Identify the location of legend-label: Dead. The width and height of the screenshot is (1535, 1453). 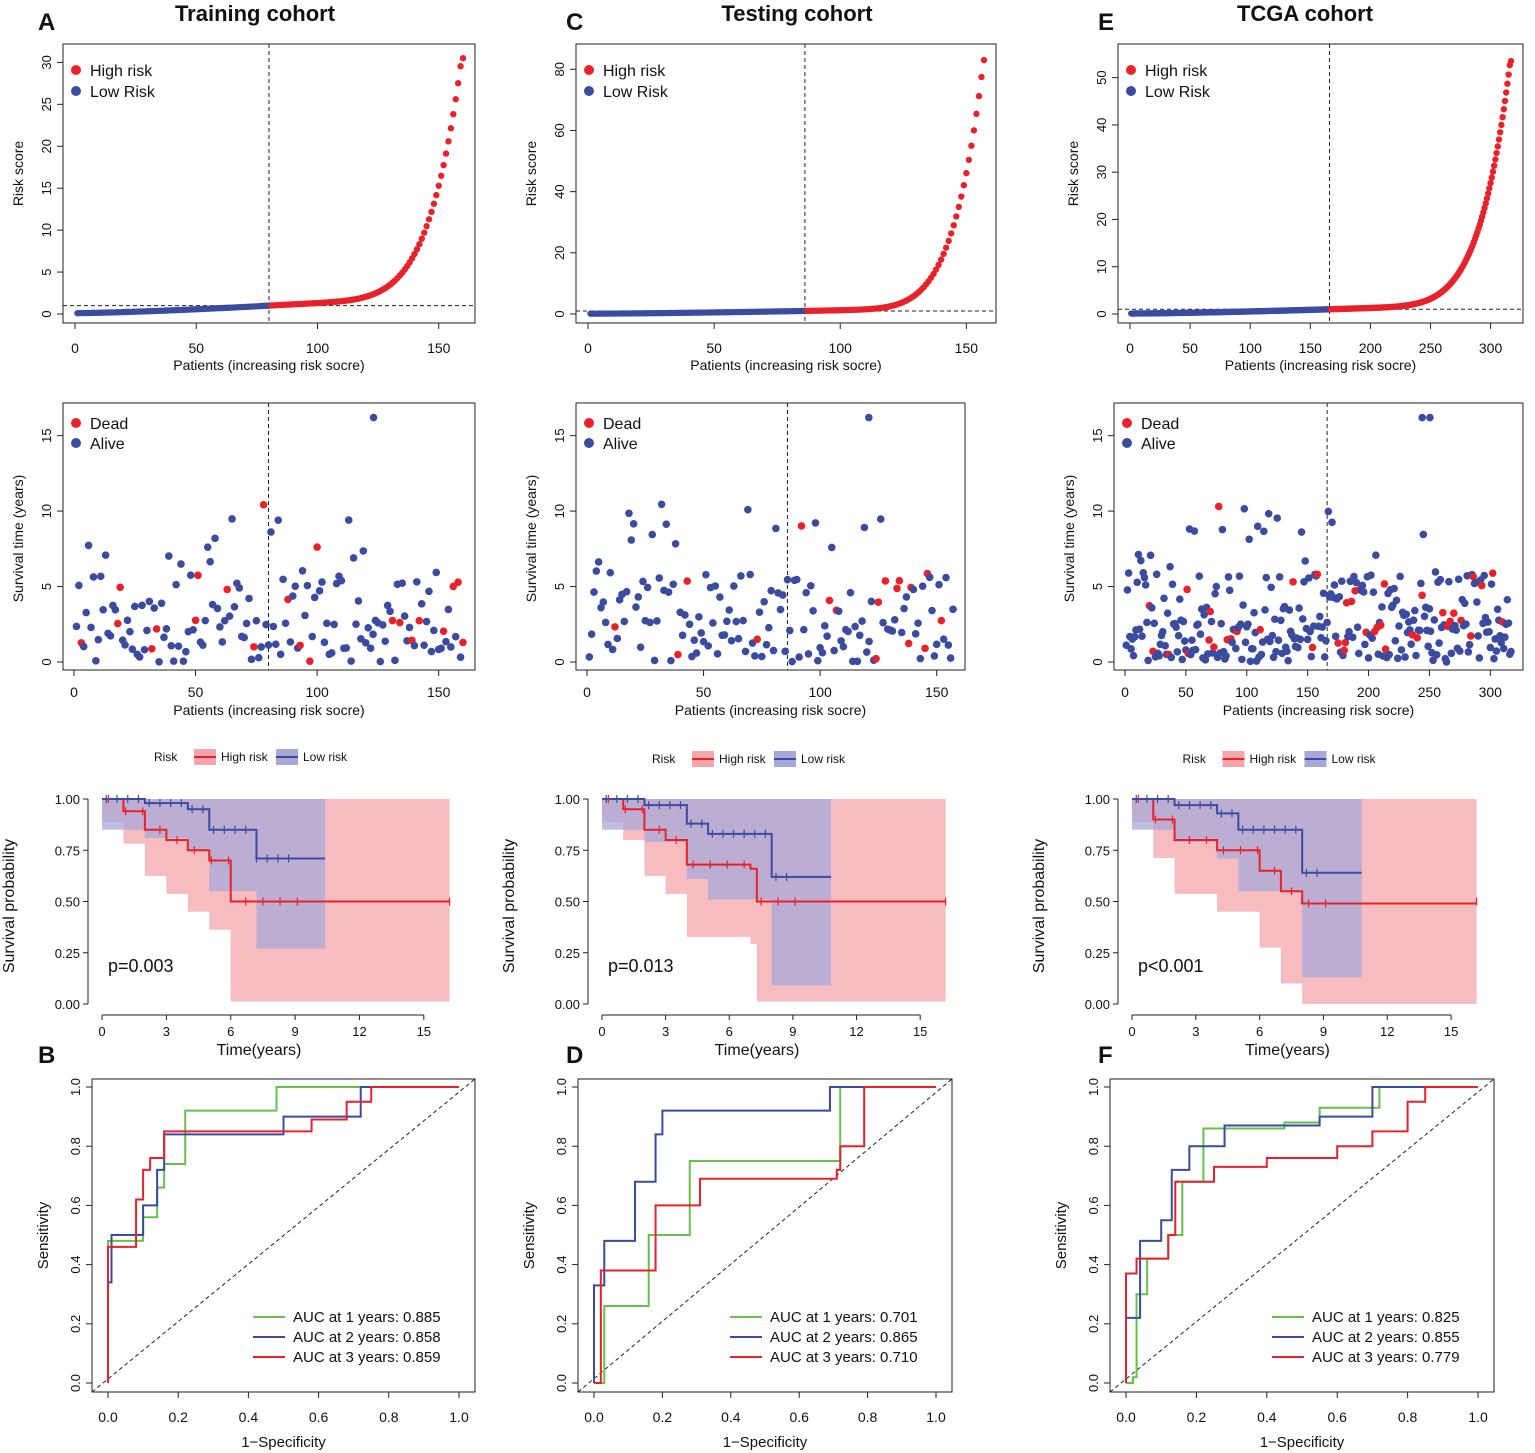
(1160, 424).